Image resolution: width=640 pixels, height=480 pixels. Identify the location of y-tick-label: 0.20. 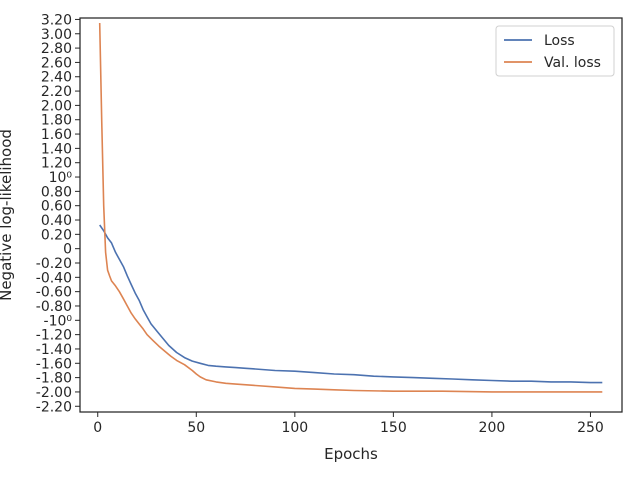
(56, 235).